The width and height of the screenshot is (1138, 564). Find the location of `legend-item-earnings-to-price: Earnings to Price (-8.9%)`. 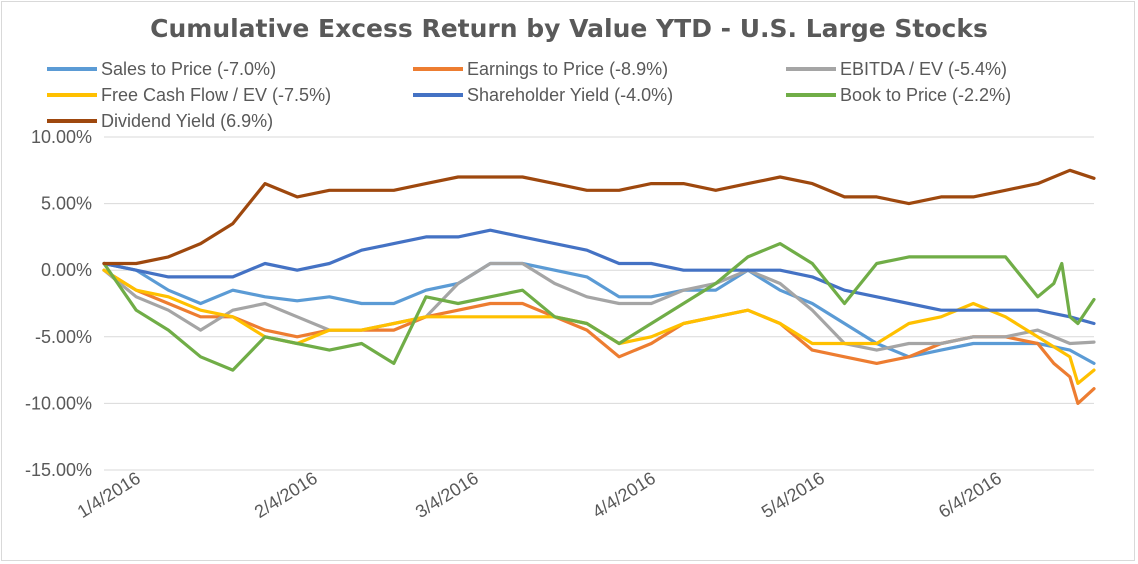

legend-item-earnings-to-price: Earnings to Price (-8.9%) is located at coordinates (540, 69).